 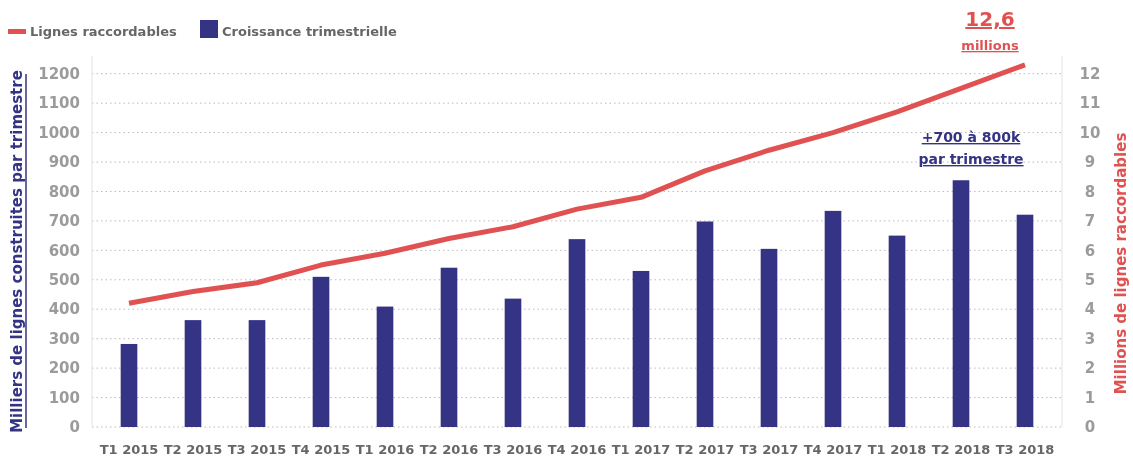 What do you see at coordinates (1025, 449) in the screenshot?
I see `x-tick-label: T3 2018` at bounding box center [1025, 449].